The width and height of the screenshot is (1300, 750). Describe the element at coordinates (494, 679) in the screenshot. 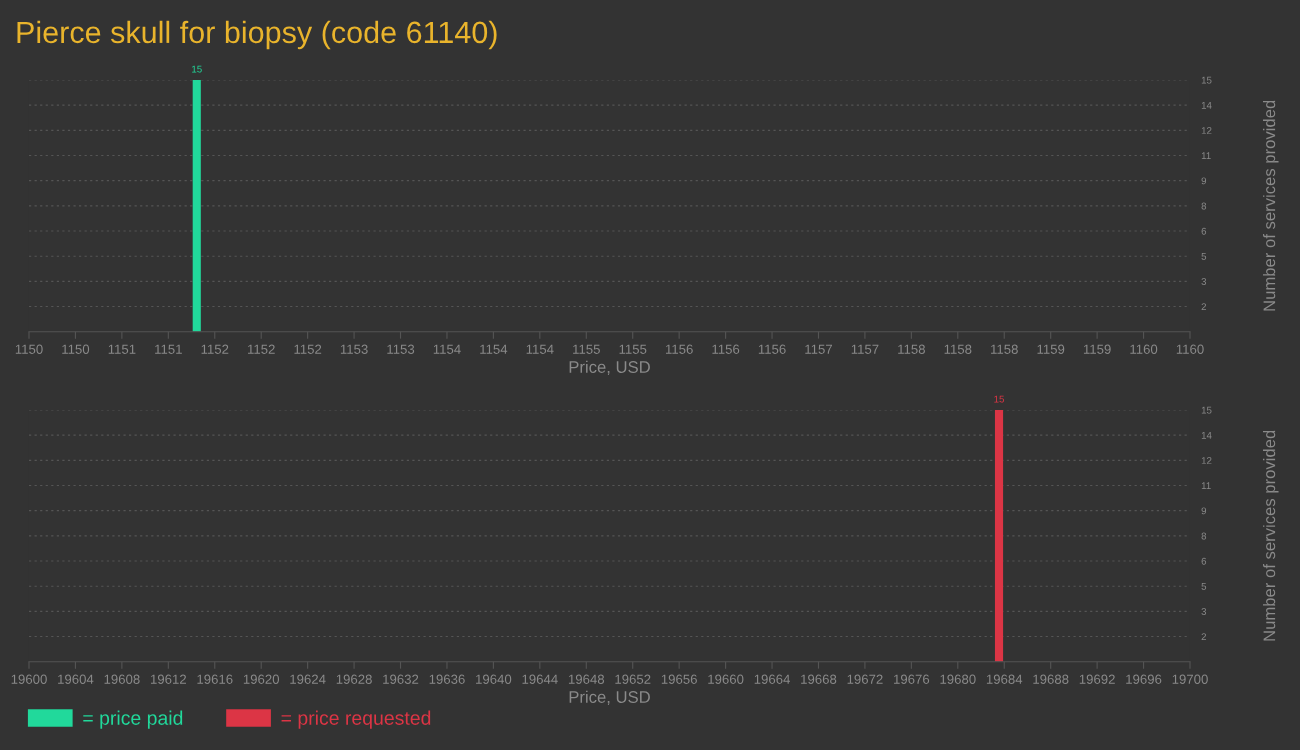

I see `x-tick-label: 19640` at that location.